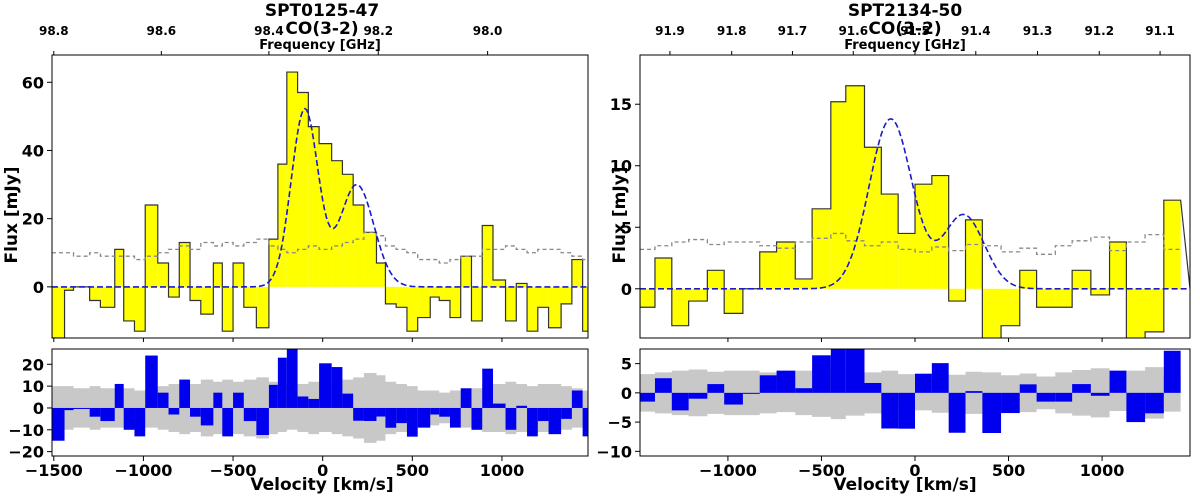 Image resolution: width=1200 pixels, height=499 pixels. What do you see at coordinates (488, 31) in the screenshot?
I see `top-tick-label: 98.0` at bounding box center [488, 31].